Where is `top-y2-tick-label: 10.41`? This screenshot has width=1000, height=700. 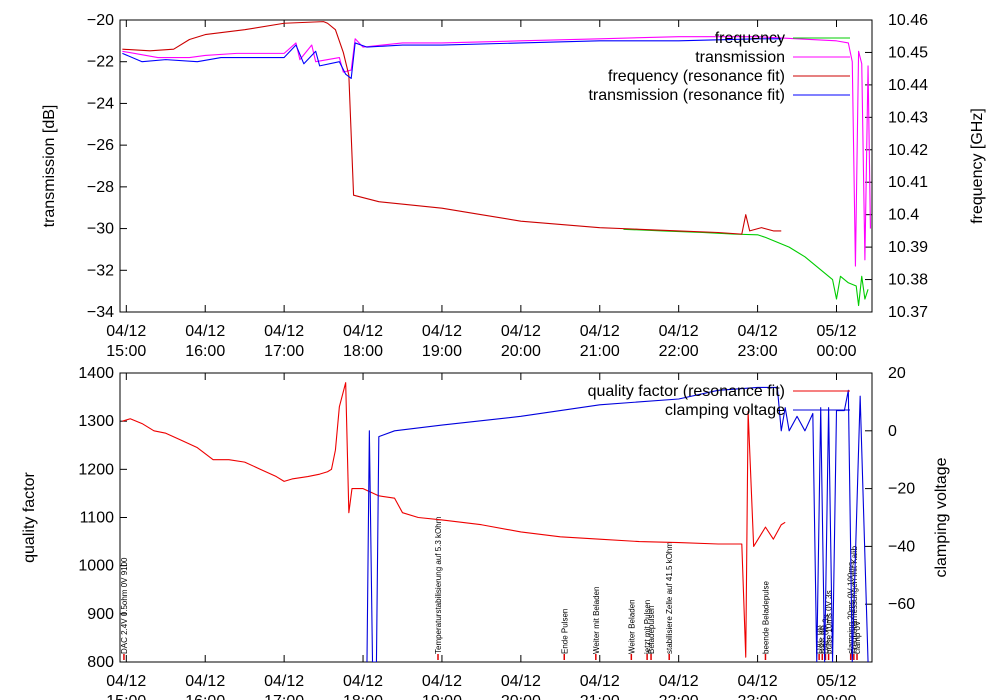 top-y2-tick-label: 10.41 is located at coordinates (908, 182).